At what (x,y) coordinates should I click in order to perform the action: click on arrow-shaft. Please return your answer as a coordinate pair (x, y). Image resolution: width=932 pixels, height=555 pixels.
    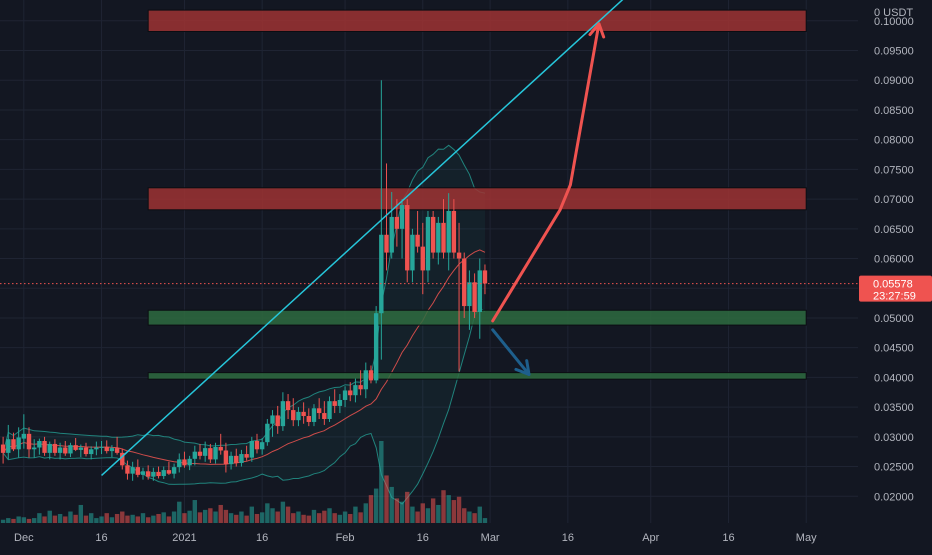
    Looking at the image, I should click on (511, 352).